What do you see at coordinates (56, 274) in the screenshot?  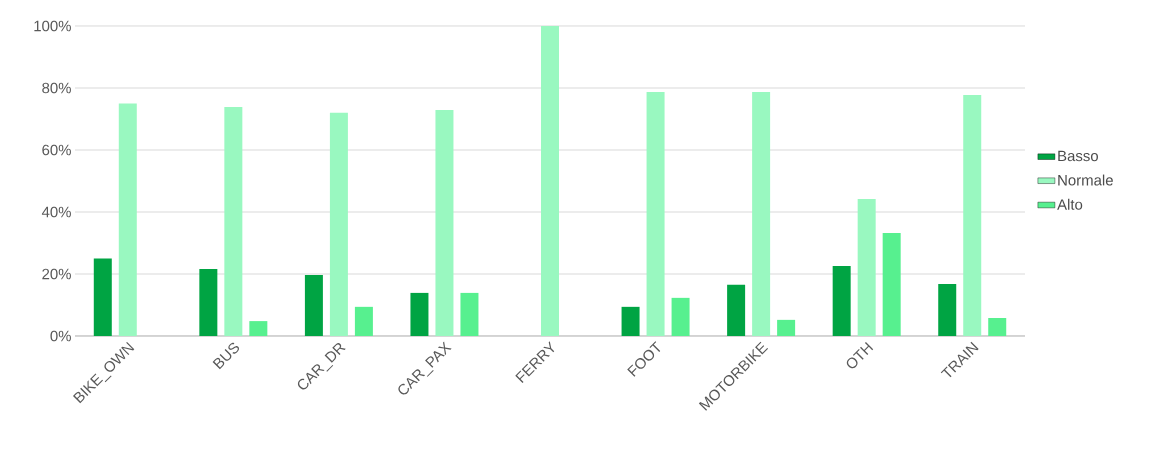 I see `y-tick-label: 20%` at bounding box center [56, 274].